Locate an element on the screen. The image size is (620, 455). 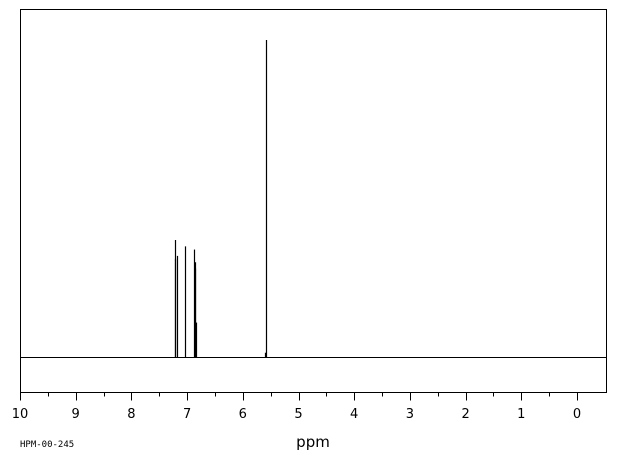
tick-label-7: 7 is located at coordinates (187, 414).